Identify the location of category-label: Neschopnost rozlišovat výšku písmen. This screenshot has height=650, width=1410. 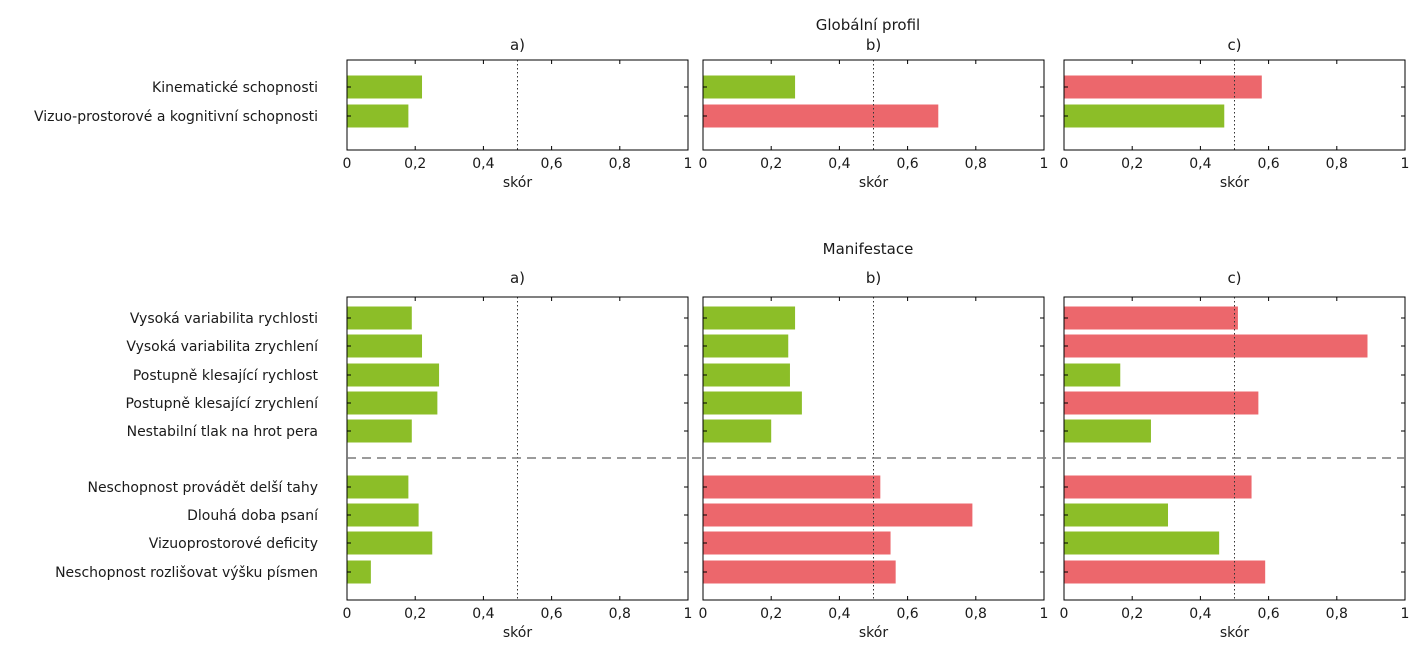
(186, 573).